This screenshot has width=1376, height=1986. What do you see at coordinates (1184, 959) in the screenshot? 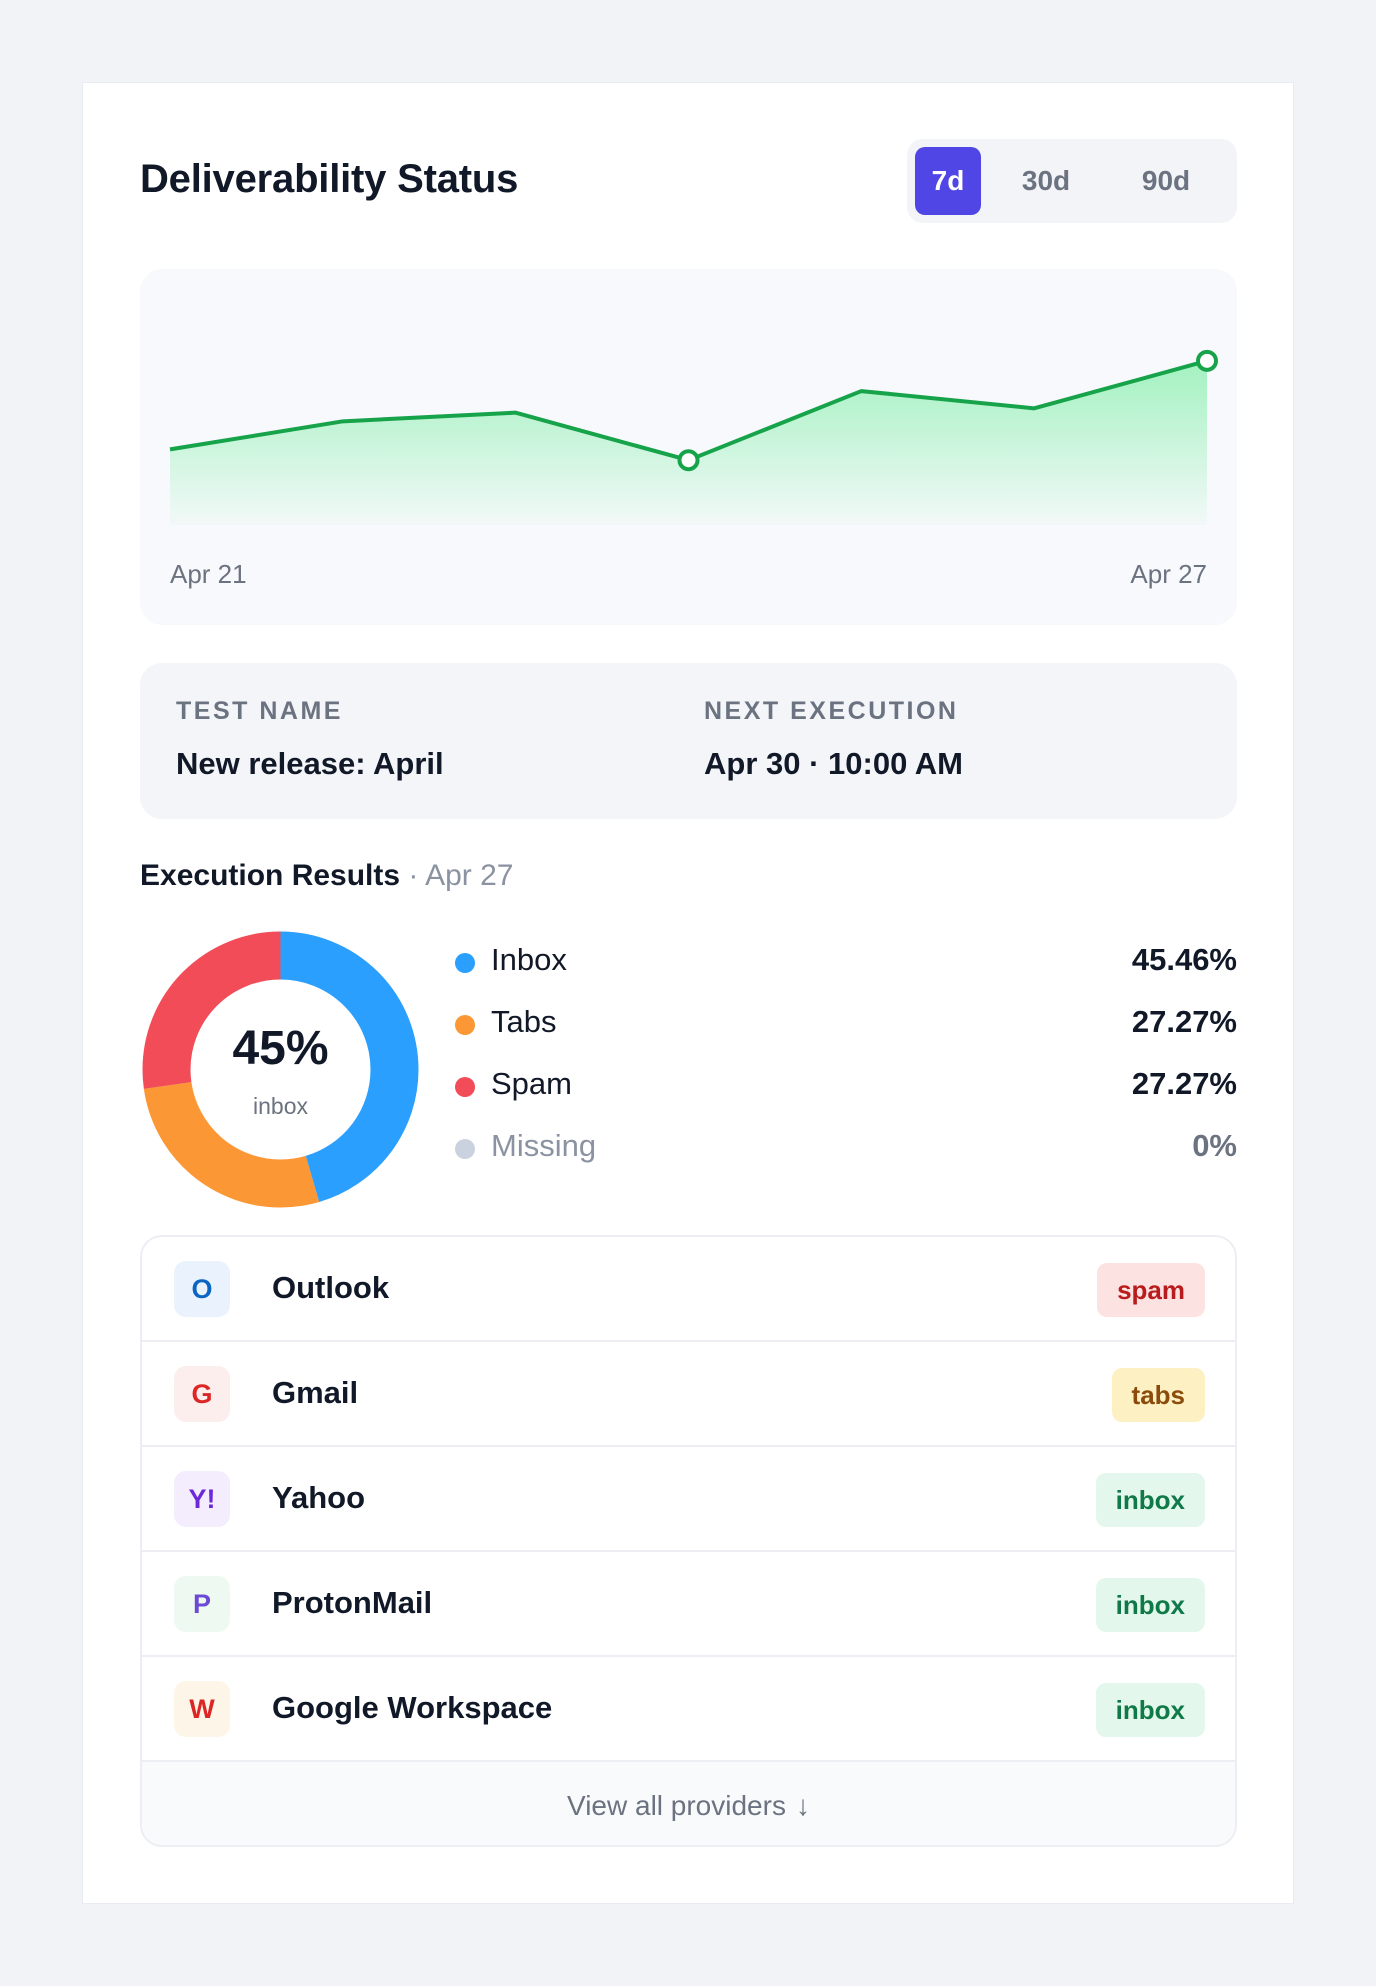
I see `legend-value: 45.46%` at bounding box center [1184, 959].